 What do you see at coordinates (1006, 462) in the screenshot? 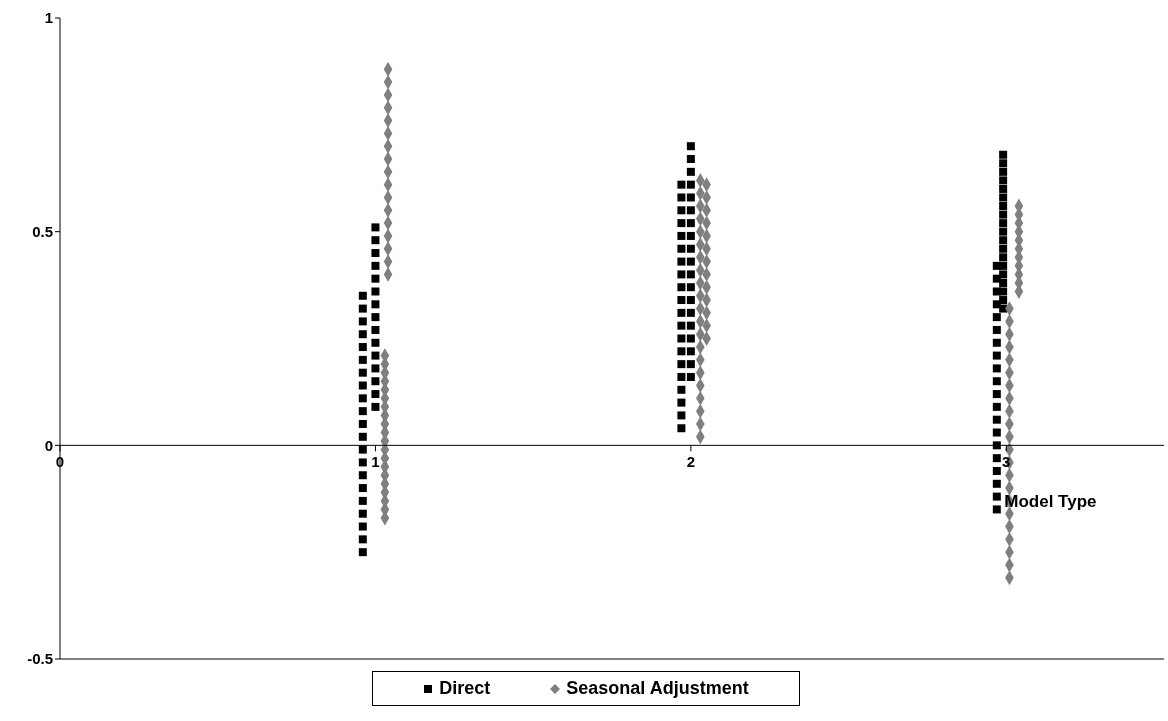
I see `x-tick-label: 3` at bounding box center [1006, 462].